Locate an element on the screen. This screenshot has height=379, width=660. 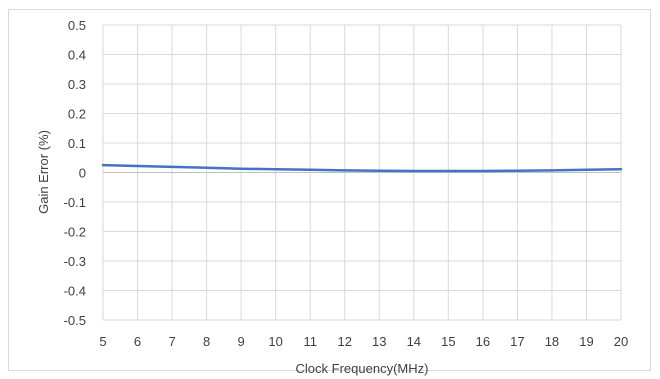
x-tick-label: 13 is located at coordinates (379, 341).